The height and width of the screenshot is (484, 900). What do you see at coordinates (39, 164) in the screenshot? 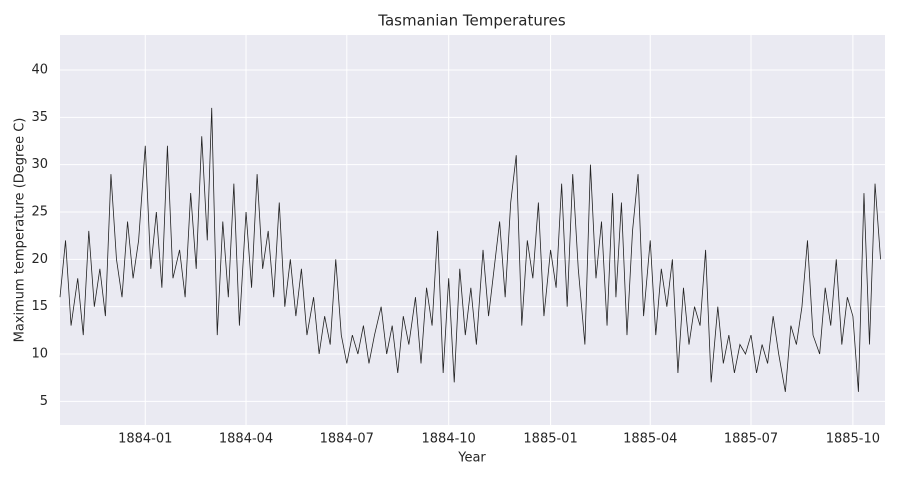
I see `y-tick-label: 30` at bounding box center [39, 164].